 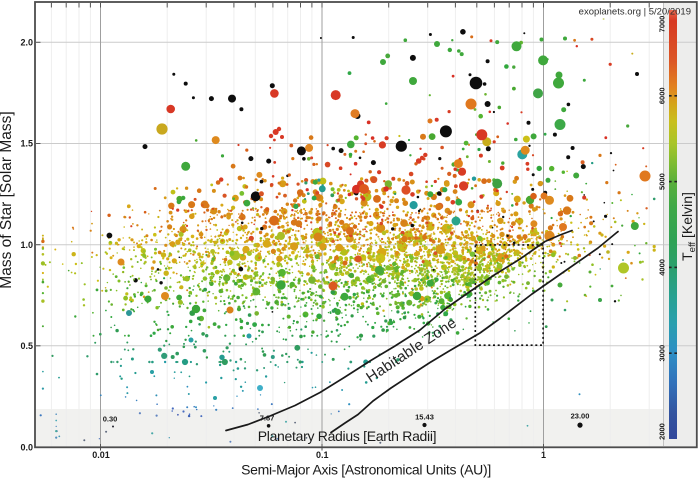 What do you see at coordinates (322, 455) in the screenshot?
I see `svg-text: 0.1` at bounding box center [322, 455].